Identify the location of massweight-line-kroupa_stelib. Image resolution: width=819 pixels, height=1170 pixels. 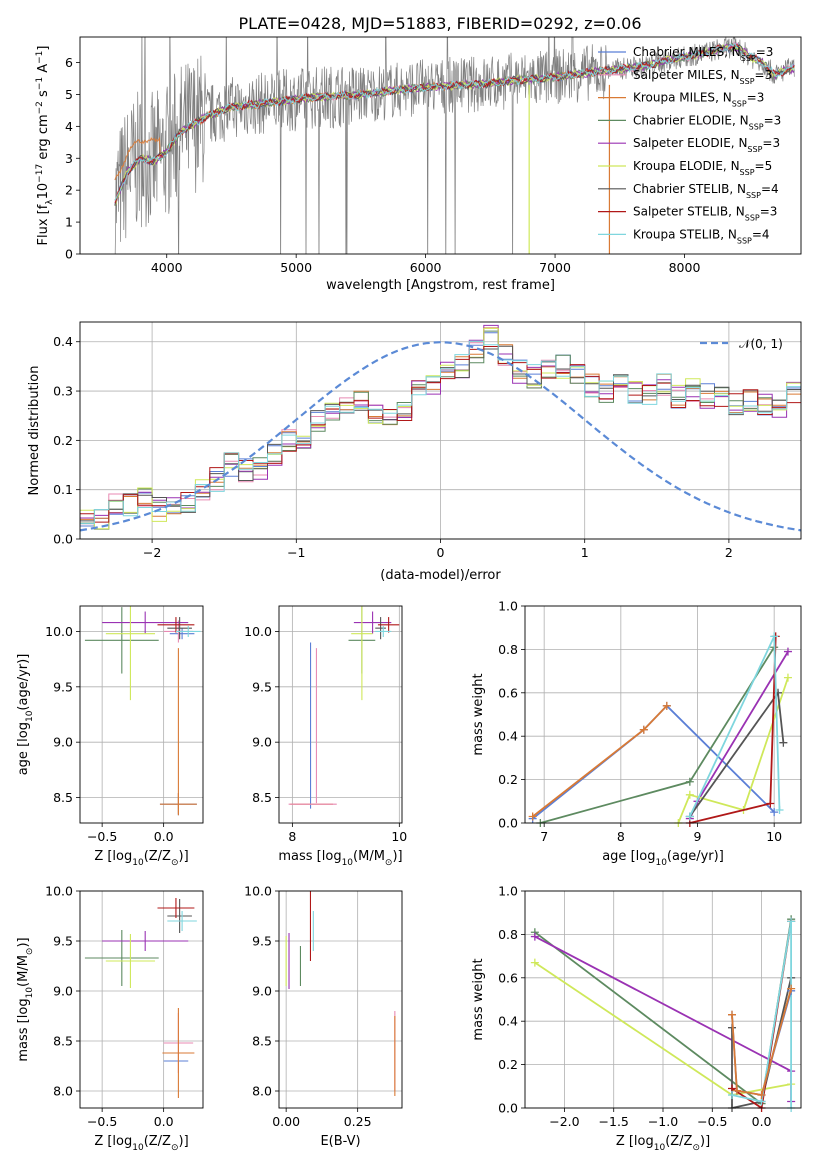
(761, 1014).